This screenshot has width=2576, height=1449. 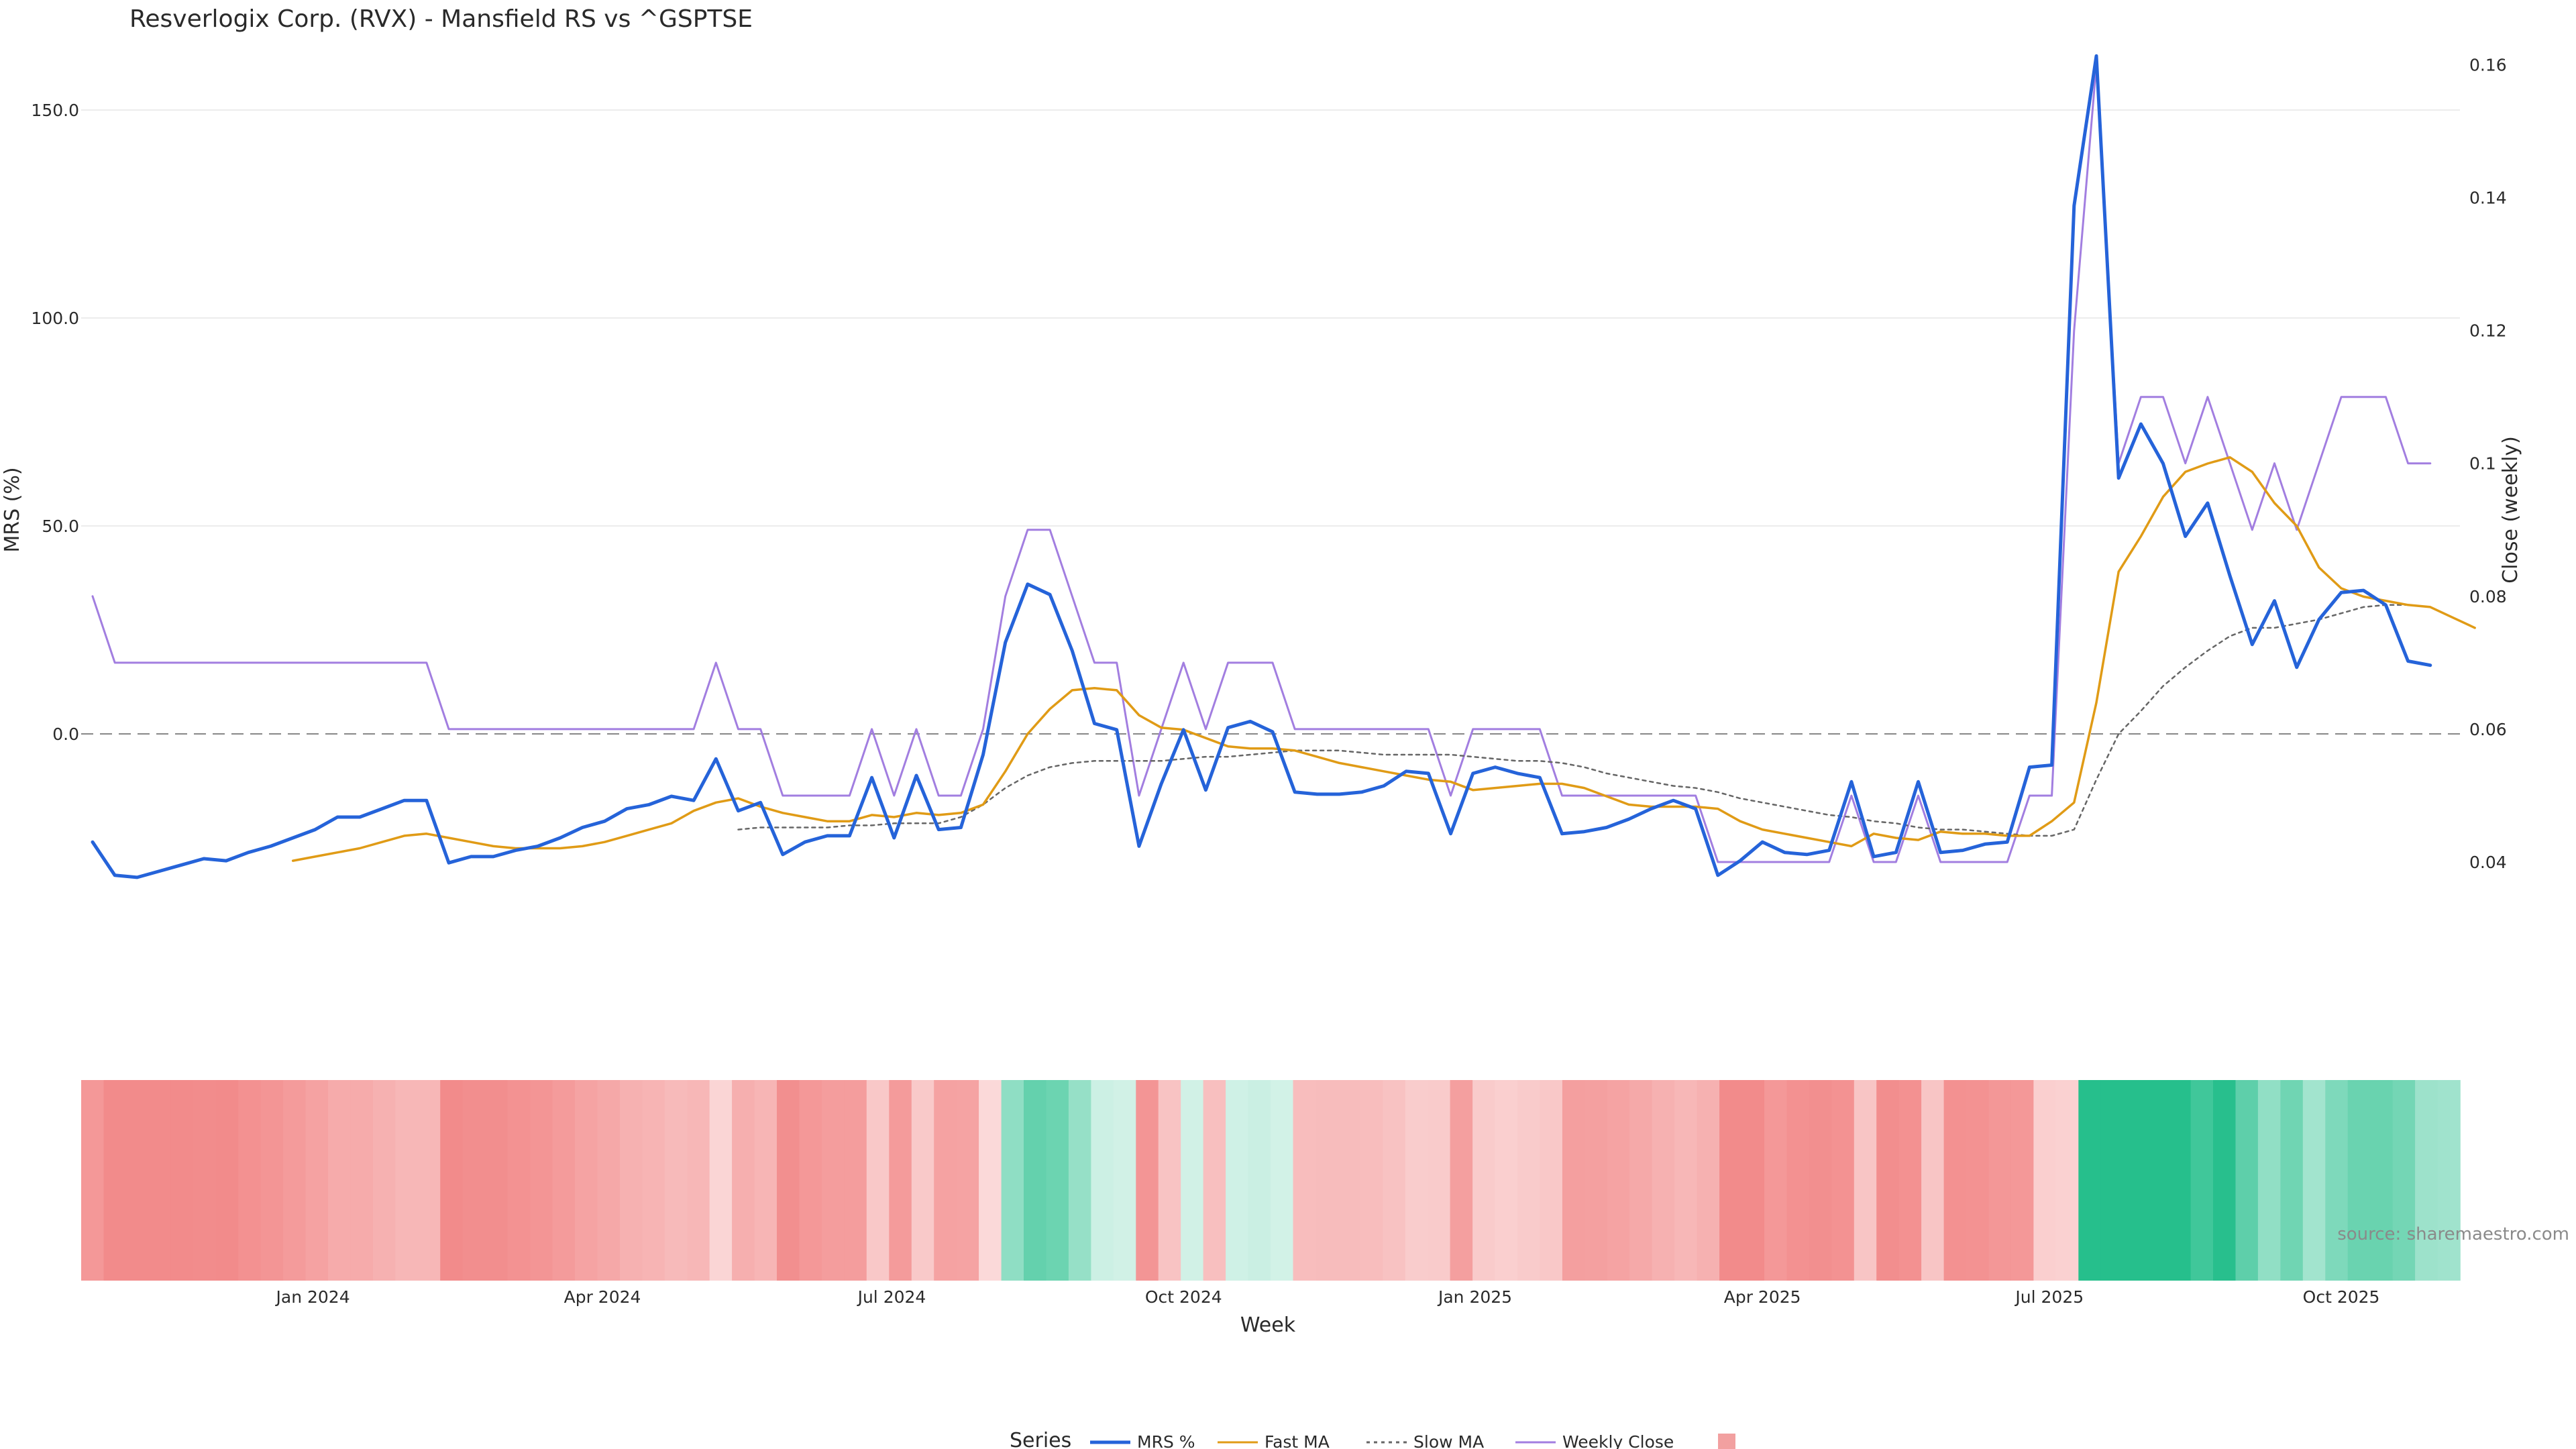 What do you see at coordinates (2510, 510) in the screenshot?
I see `right-axis-title: Close (weekly)` at bounding box center [2510, 510].